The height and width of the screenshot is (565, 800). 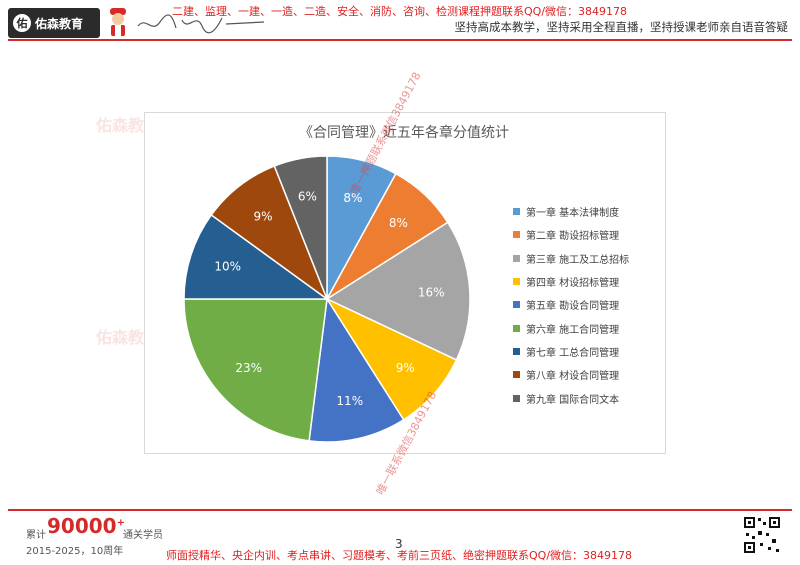 I want to click on legend-label: 第二章 勘设招标管理, so click(x=573, y=237).